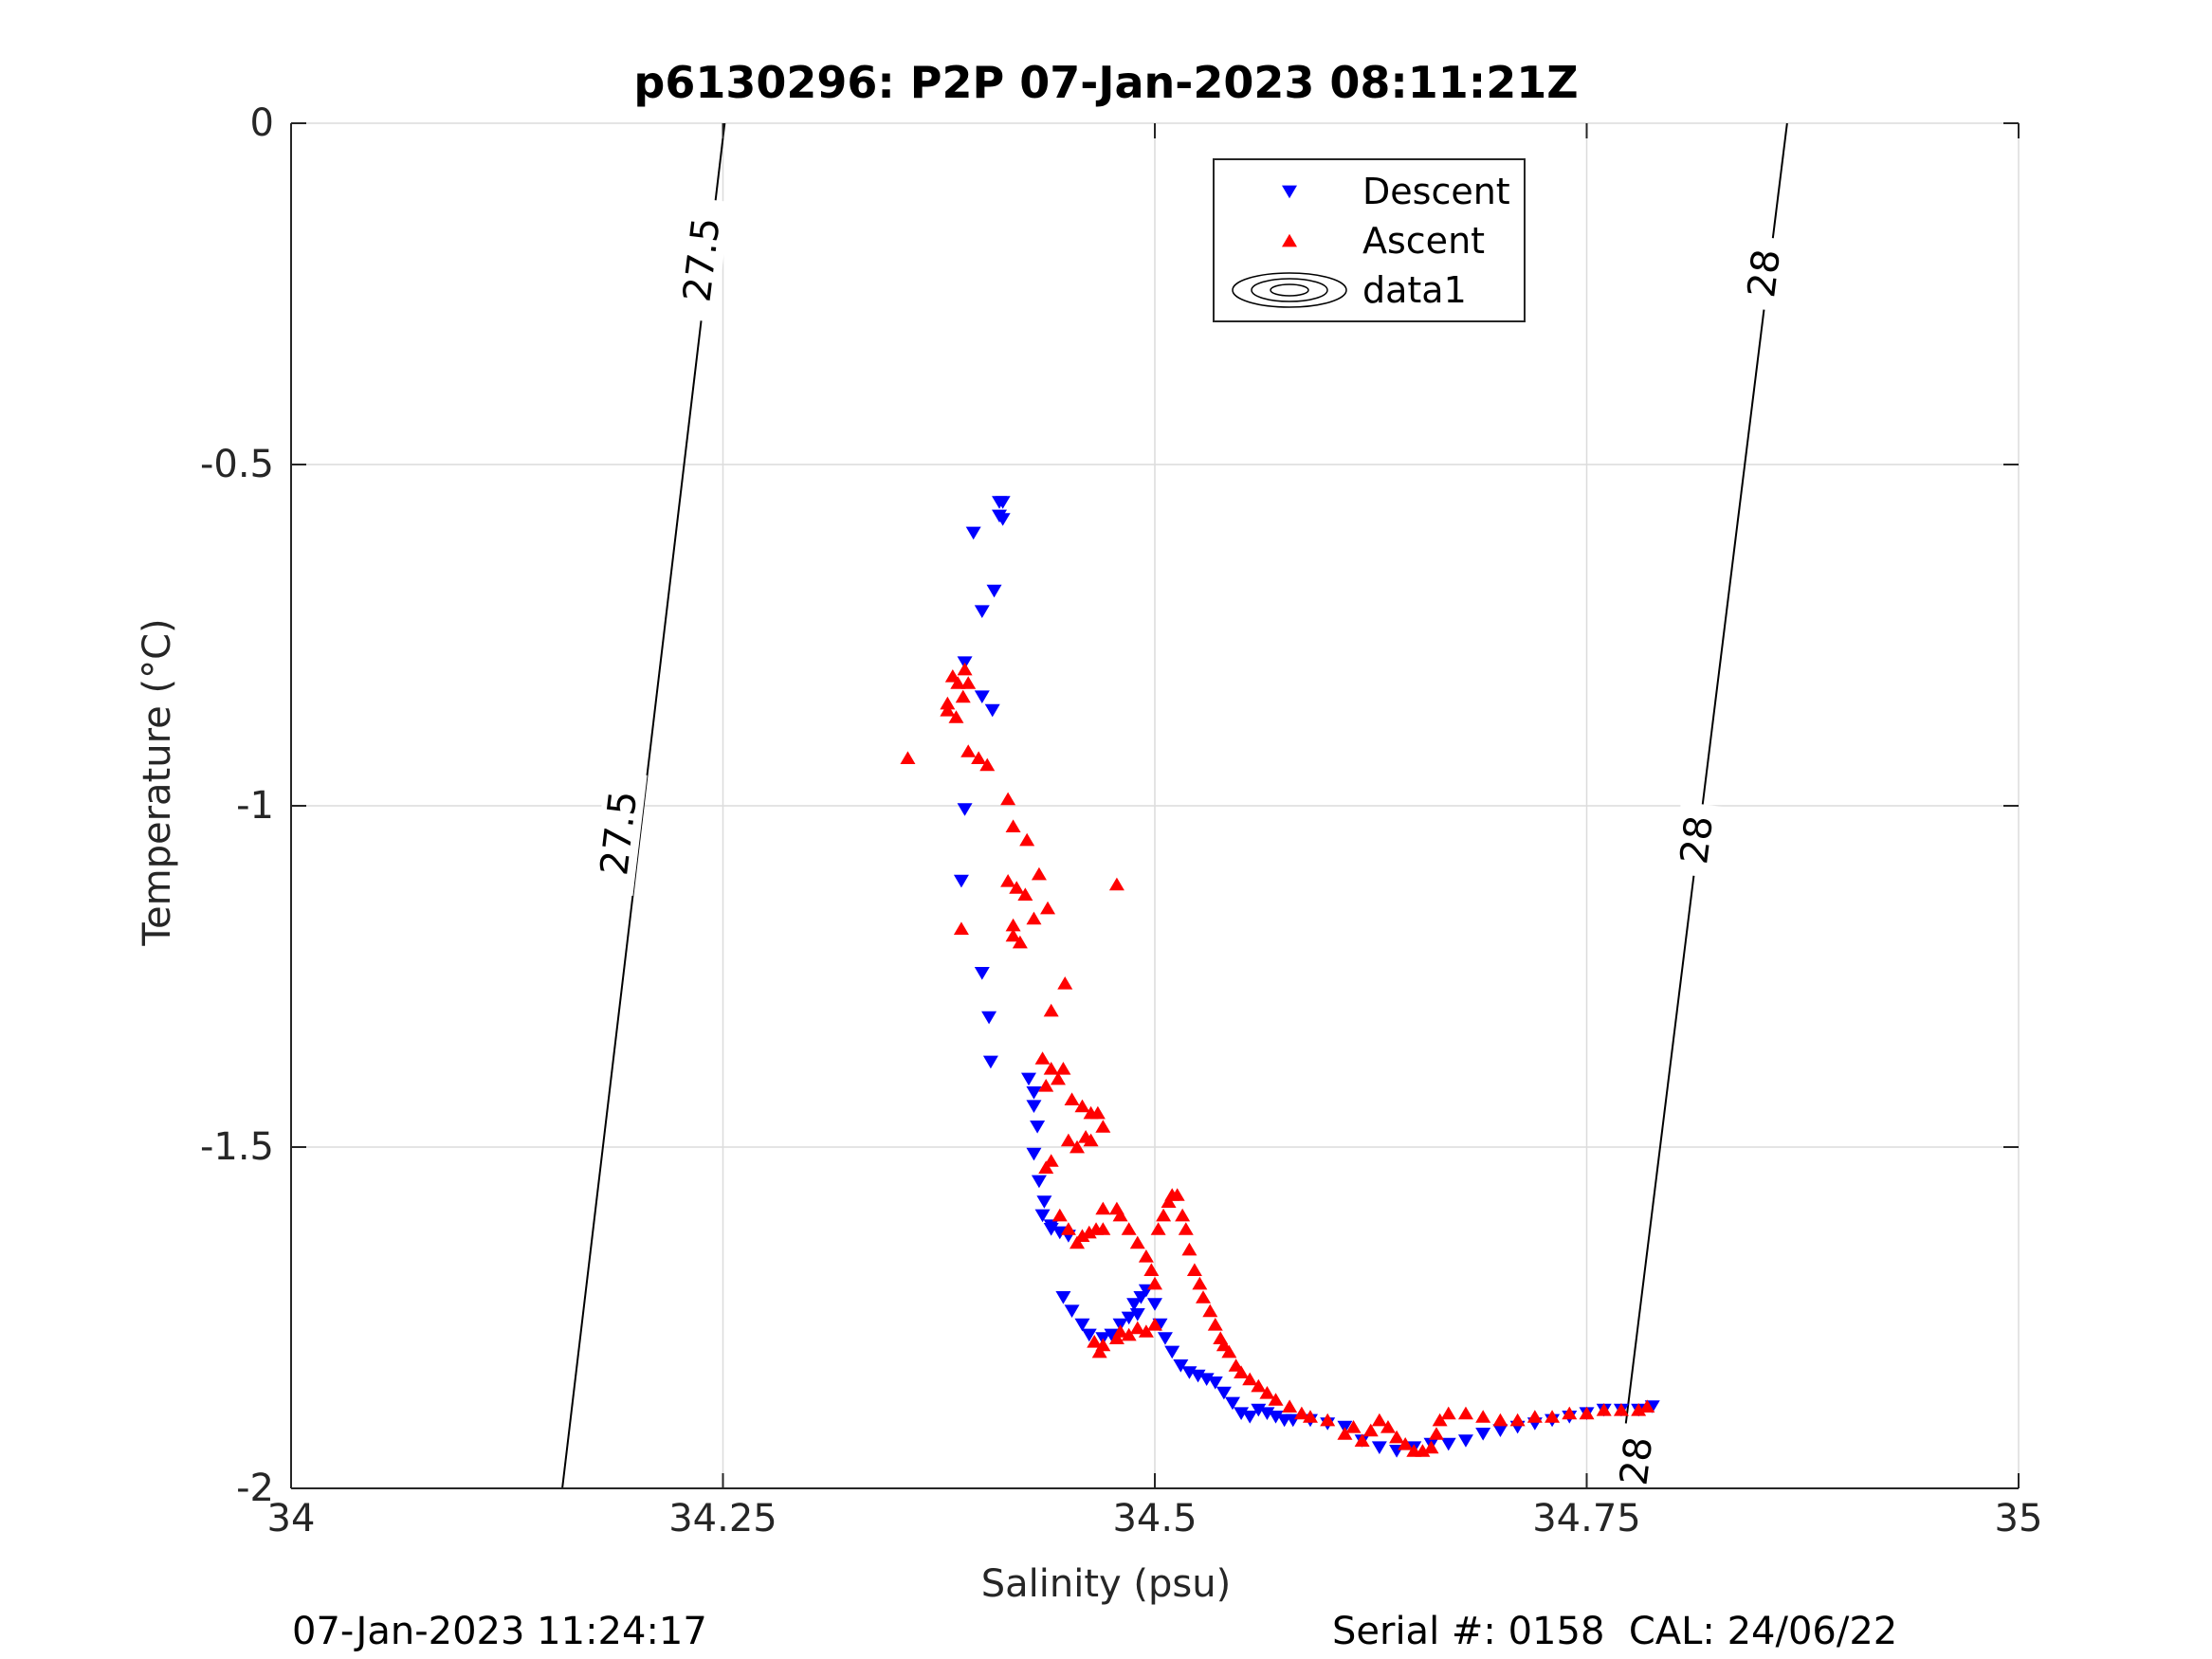 This screenshot has width=2212, height=1659. What do you see at coordinates (2019, 1518) in the screenshot?
I see `x-tick-label: 35` at bounding box center [2019, 1518].